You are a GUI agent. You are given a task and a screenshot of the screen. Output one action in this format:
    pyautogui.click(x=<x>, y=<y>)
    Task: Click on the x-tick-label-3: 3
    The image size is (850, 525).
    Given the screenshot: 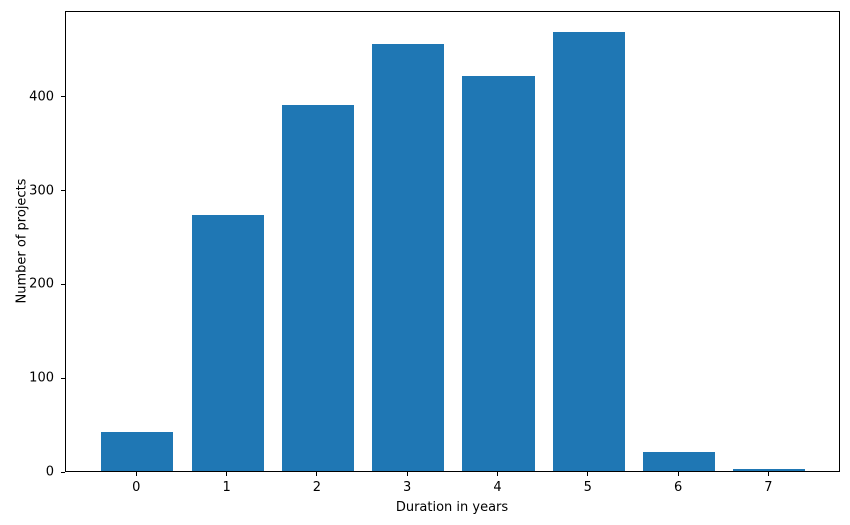 What is the action you would take?
    pyautogui.click(x=407, y=487)
    